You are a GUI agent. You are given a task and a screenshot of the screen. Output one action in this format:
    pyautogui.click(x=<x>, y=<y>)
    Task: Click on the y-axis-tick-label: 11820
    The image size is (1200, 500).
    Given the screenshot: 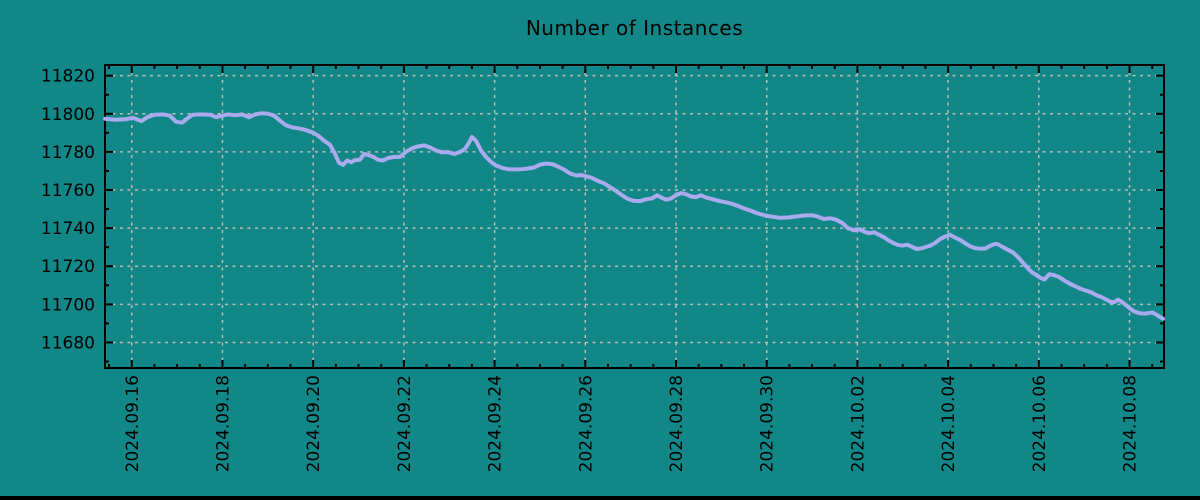 What is the action you would take?
    pyautogui.click(x=68, y=77)
    